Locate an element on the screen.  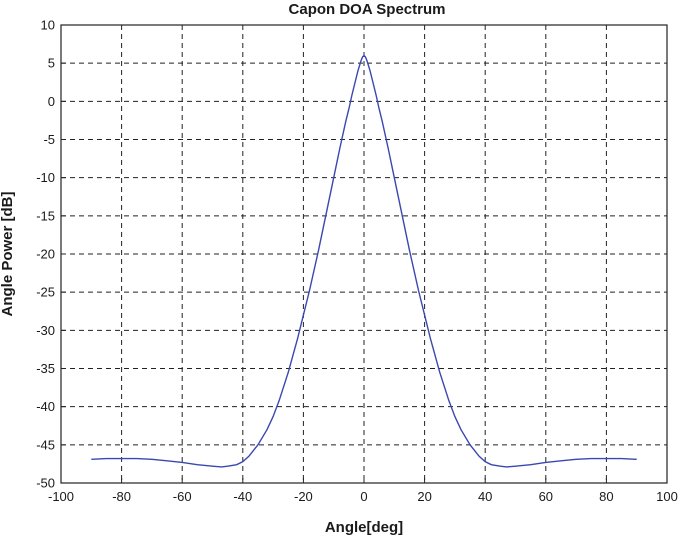
y-tick-label: -40 is located at coordinates (45, 406).